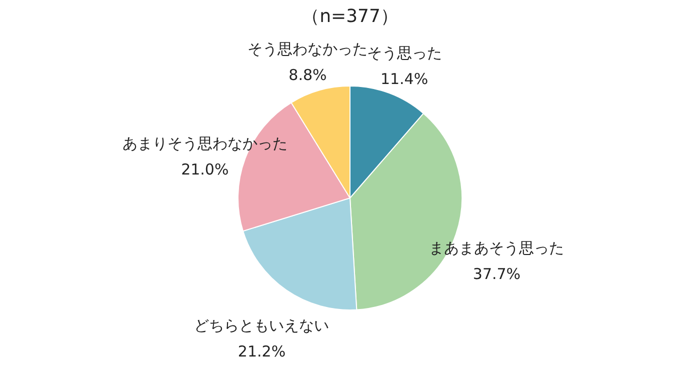 Image resolution: width=700 pixels, height=381 pixels. I want to click on slice-label: そう思わなかった, so click(308, 49).